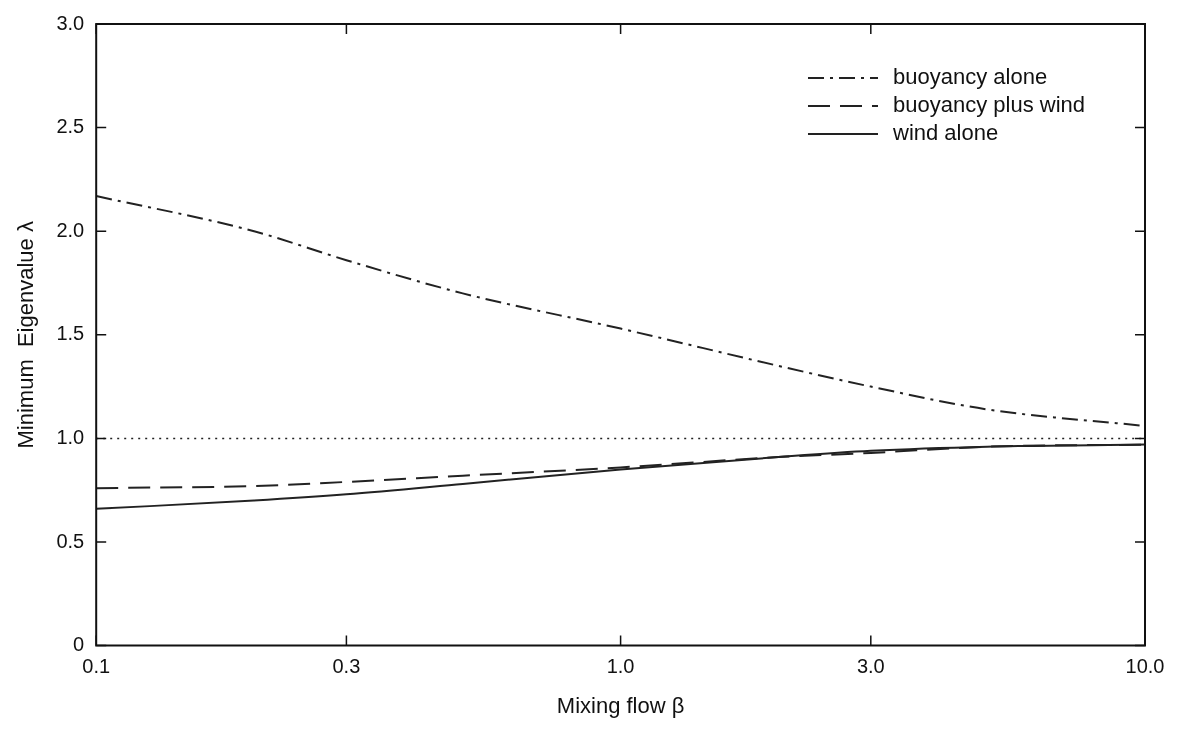  Describe the element at coordinates (1145, 666) in the screenshot. I see `x-tick-label: 10.0` at that location.